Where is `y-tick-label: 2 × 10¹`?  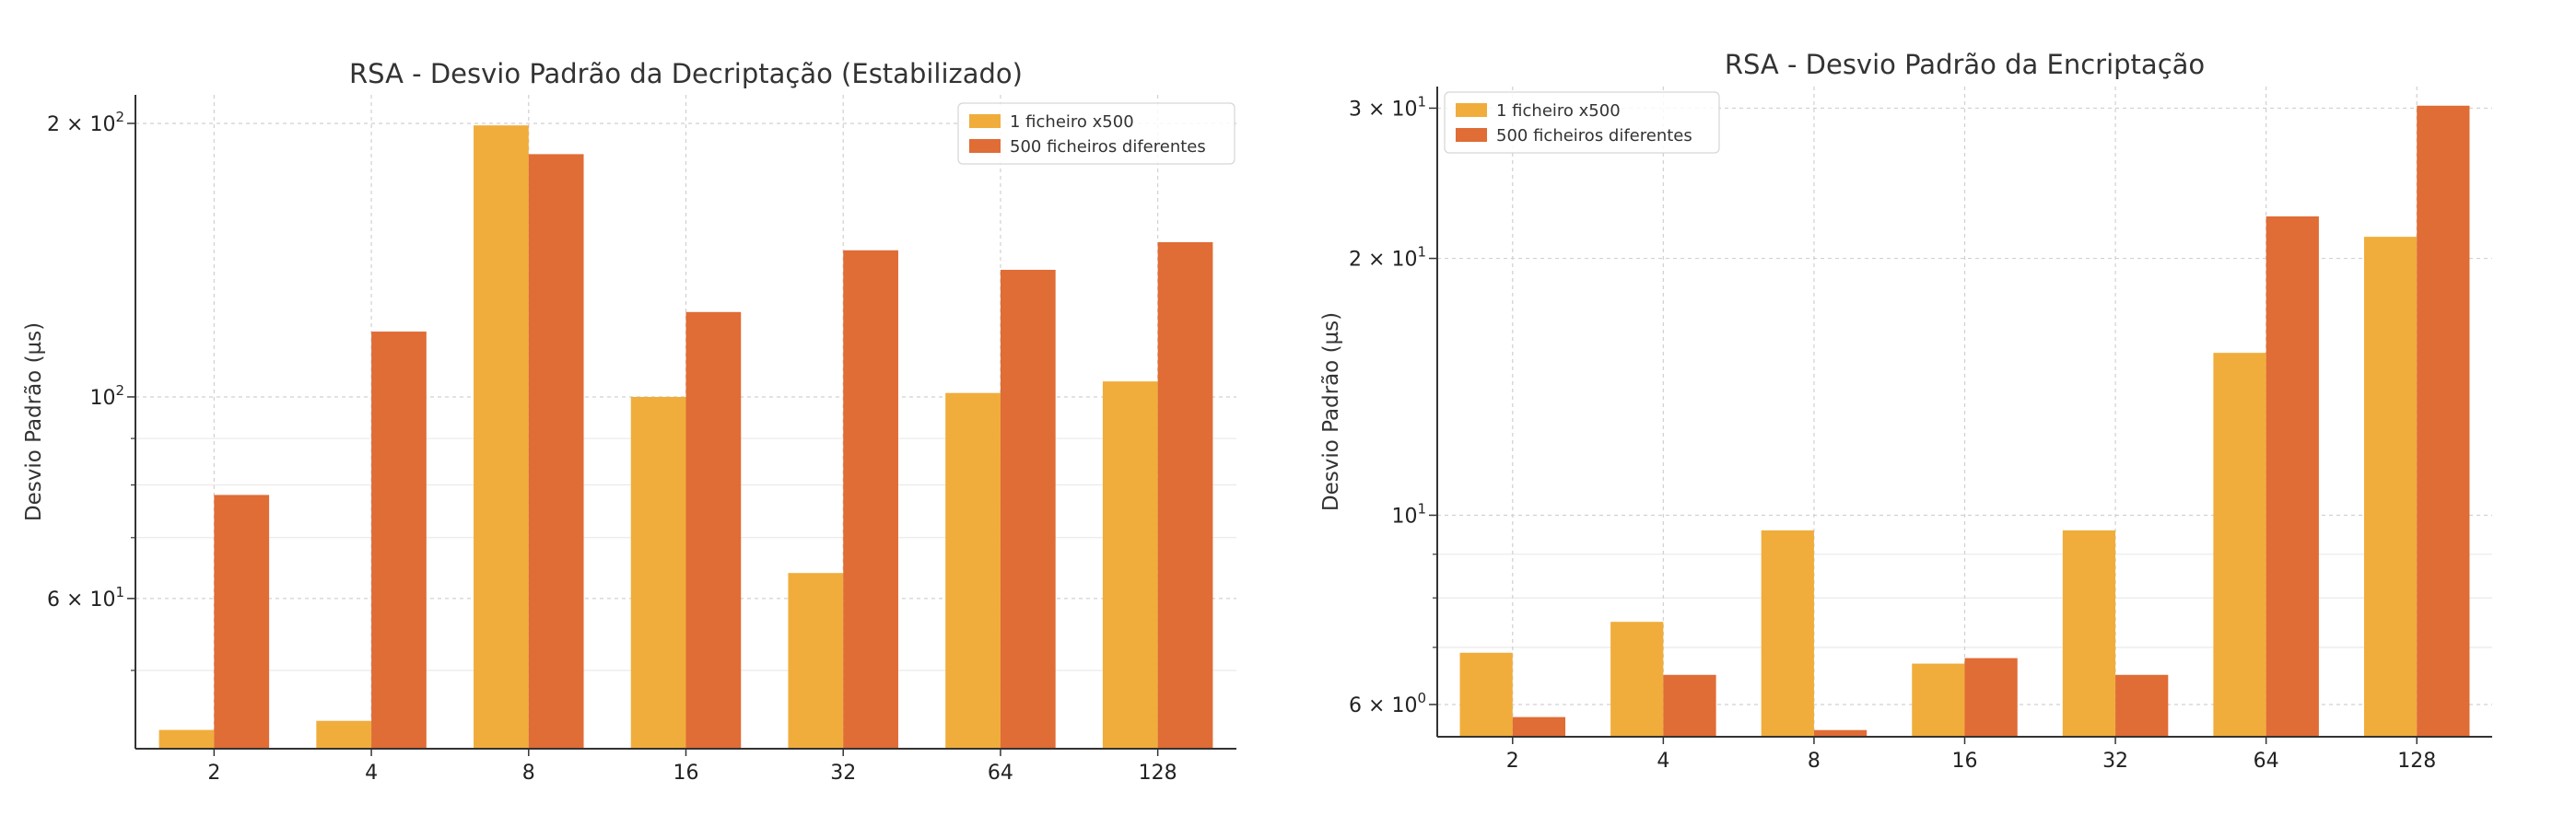 y-tick-label: 2 × 10¹ is located at coordinates (1387, 258).